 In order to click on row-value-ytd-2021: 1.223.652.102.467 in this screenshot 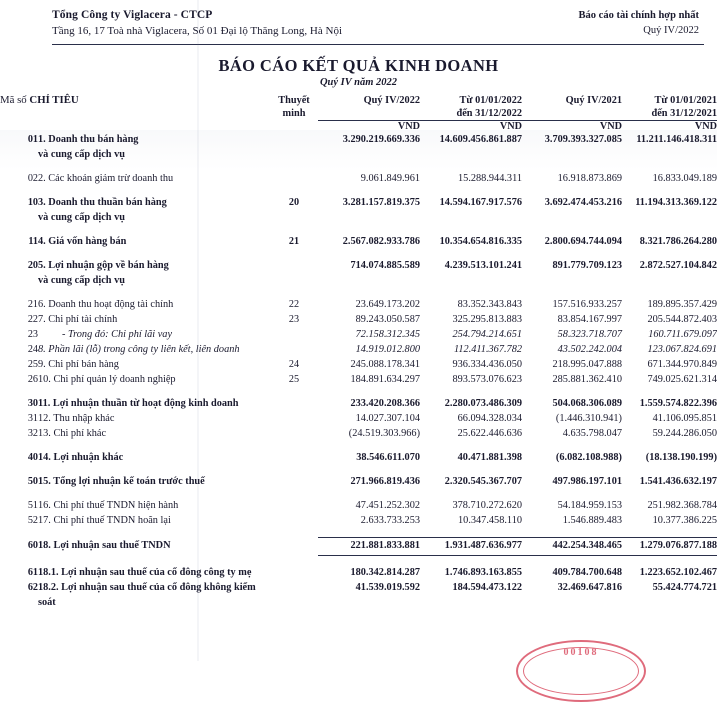, I will do `click(678, 572)`.